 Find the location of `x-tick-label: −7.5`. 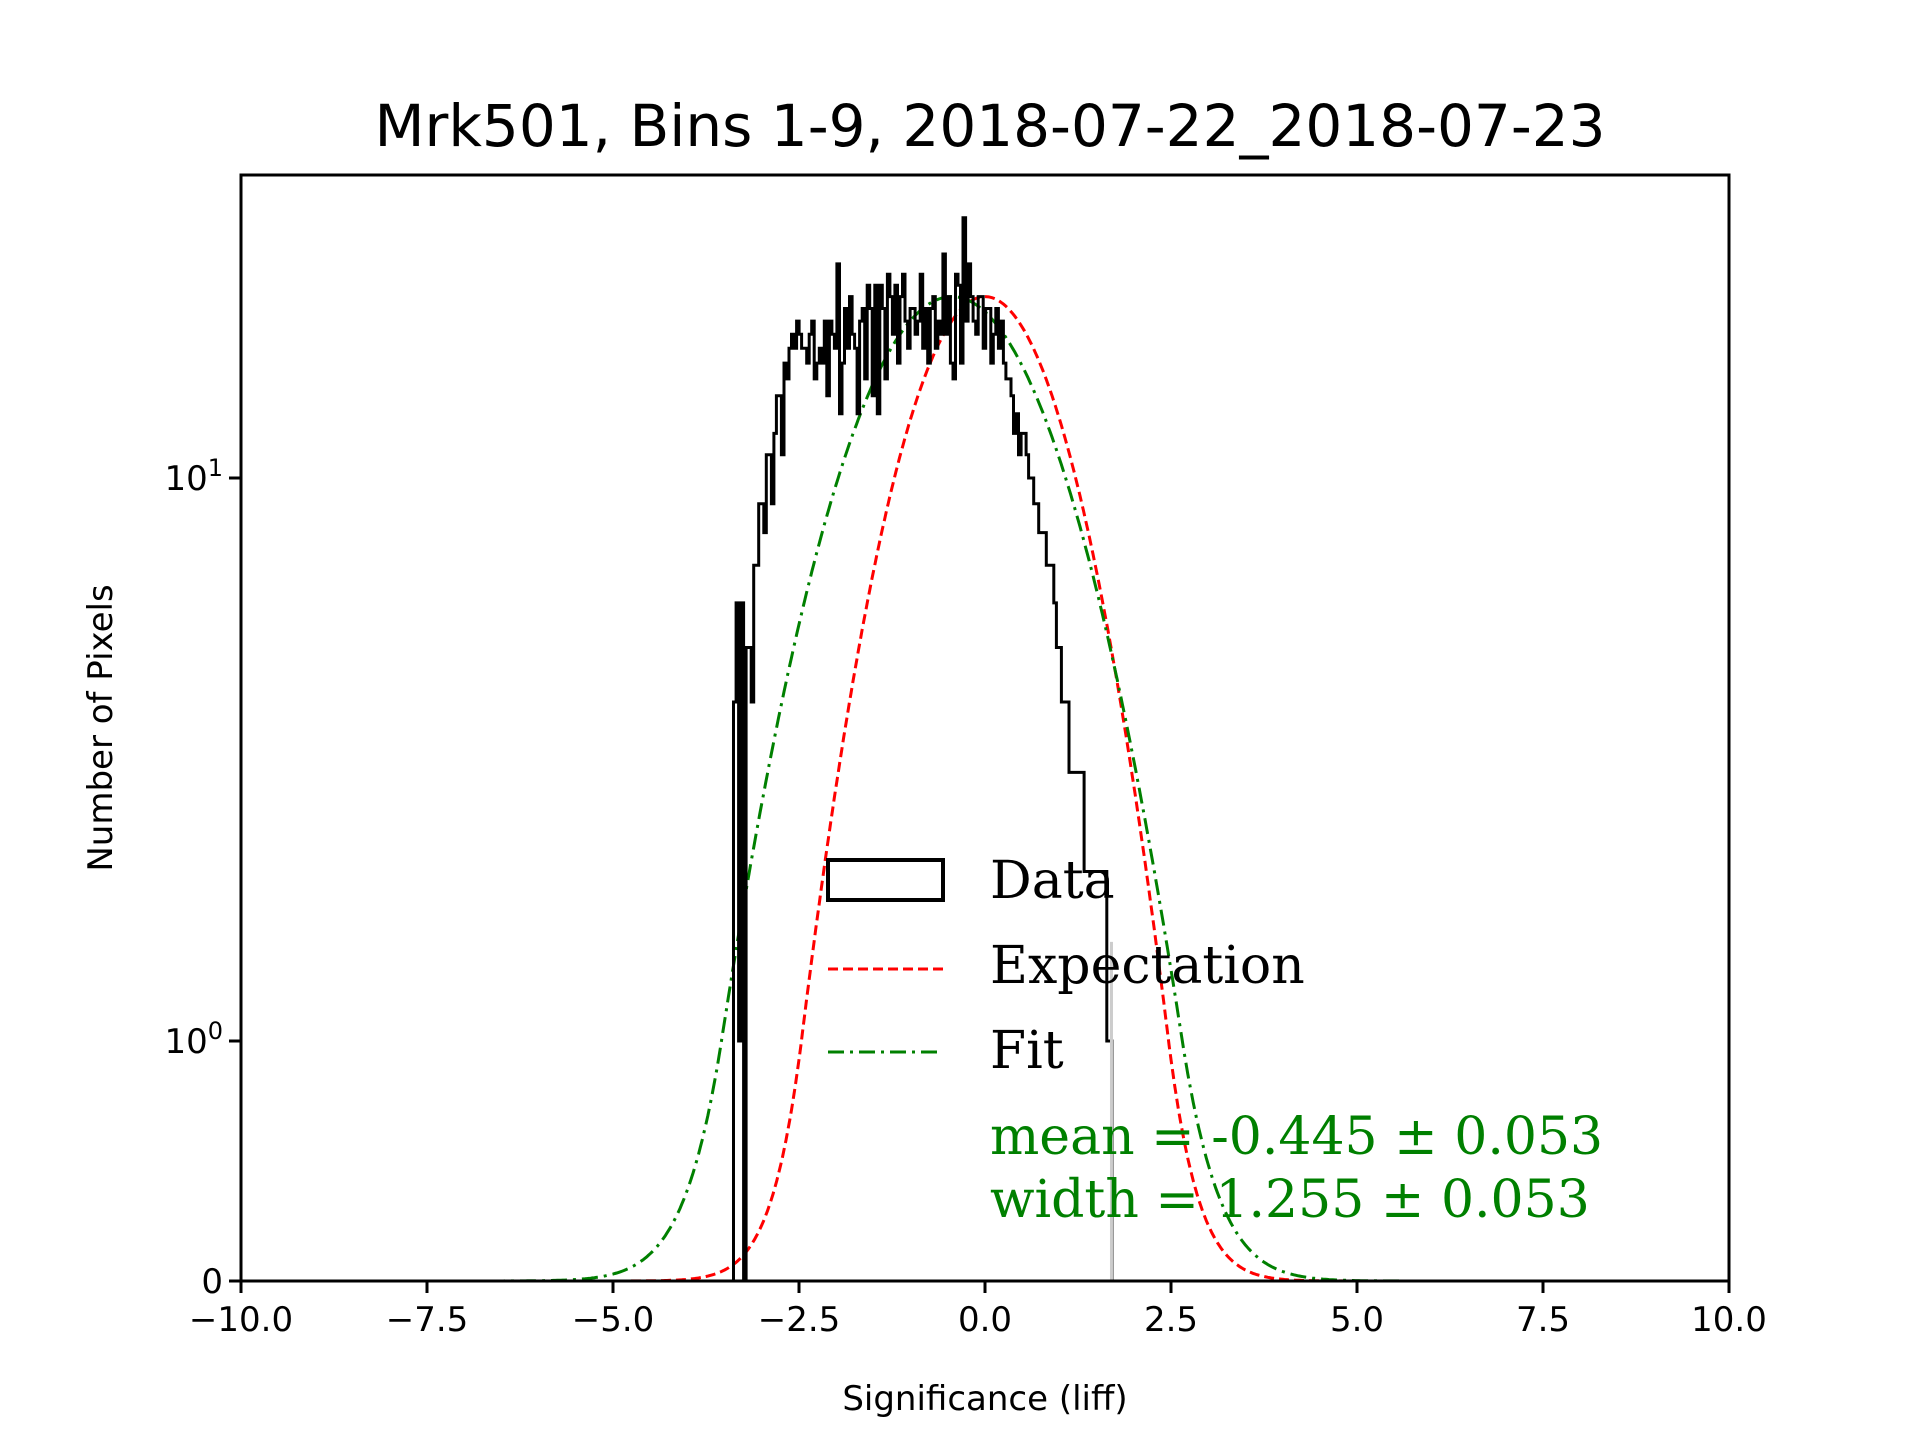

x-tick-label: −7.5 is located at coordinates (427, 1320).